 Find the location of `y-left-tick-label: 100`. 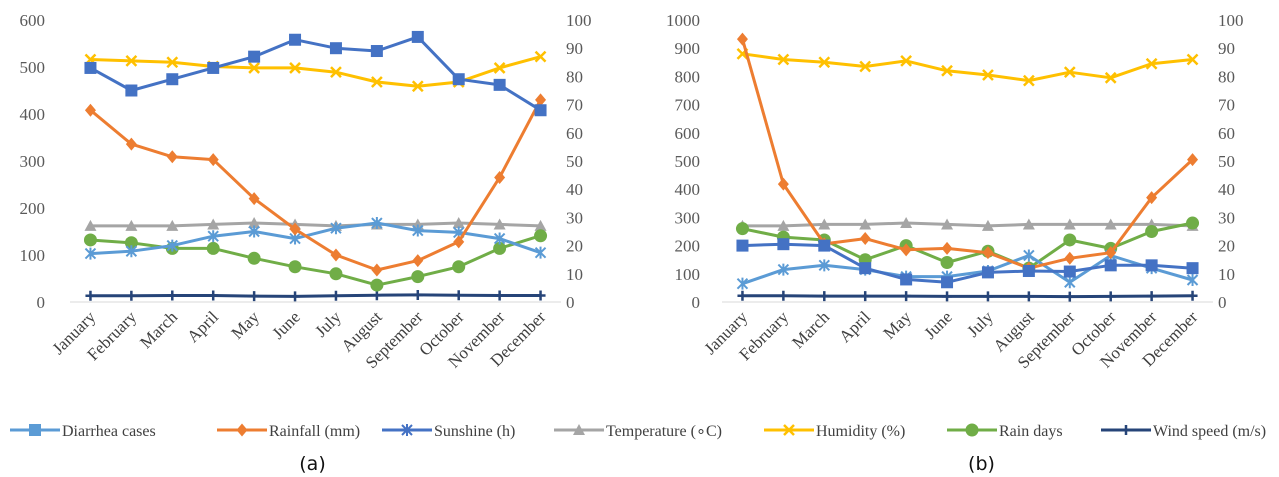

y-left-tick-label: 100 is located at coordinates (33, 255).